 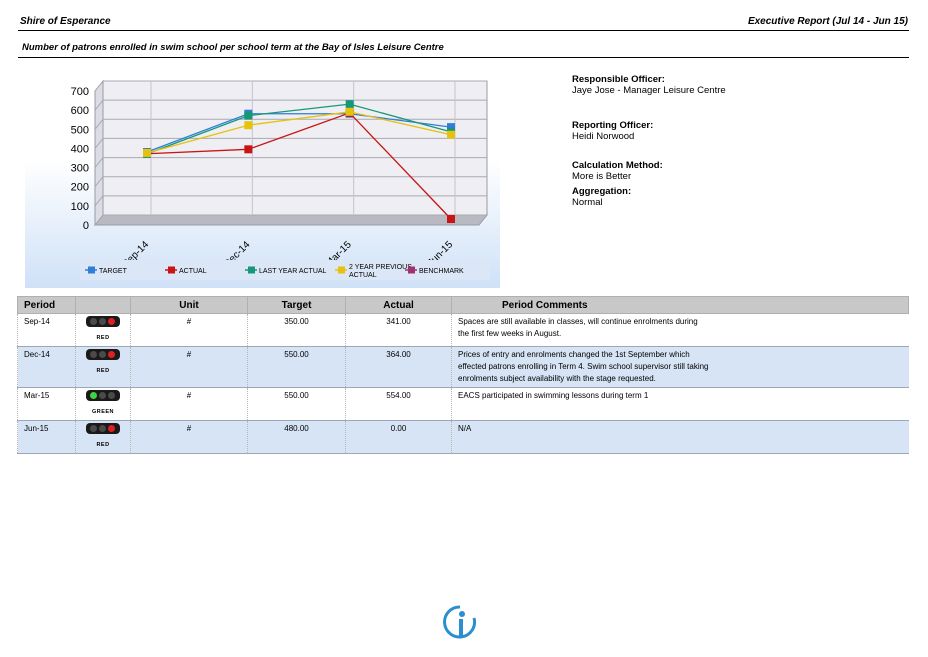 I want to click on col-status, so click(x=103, y=305).